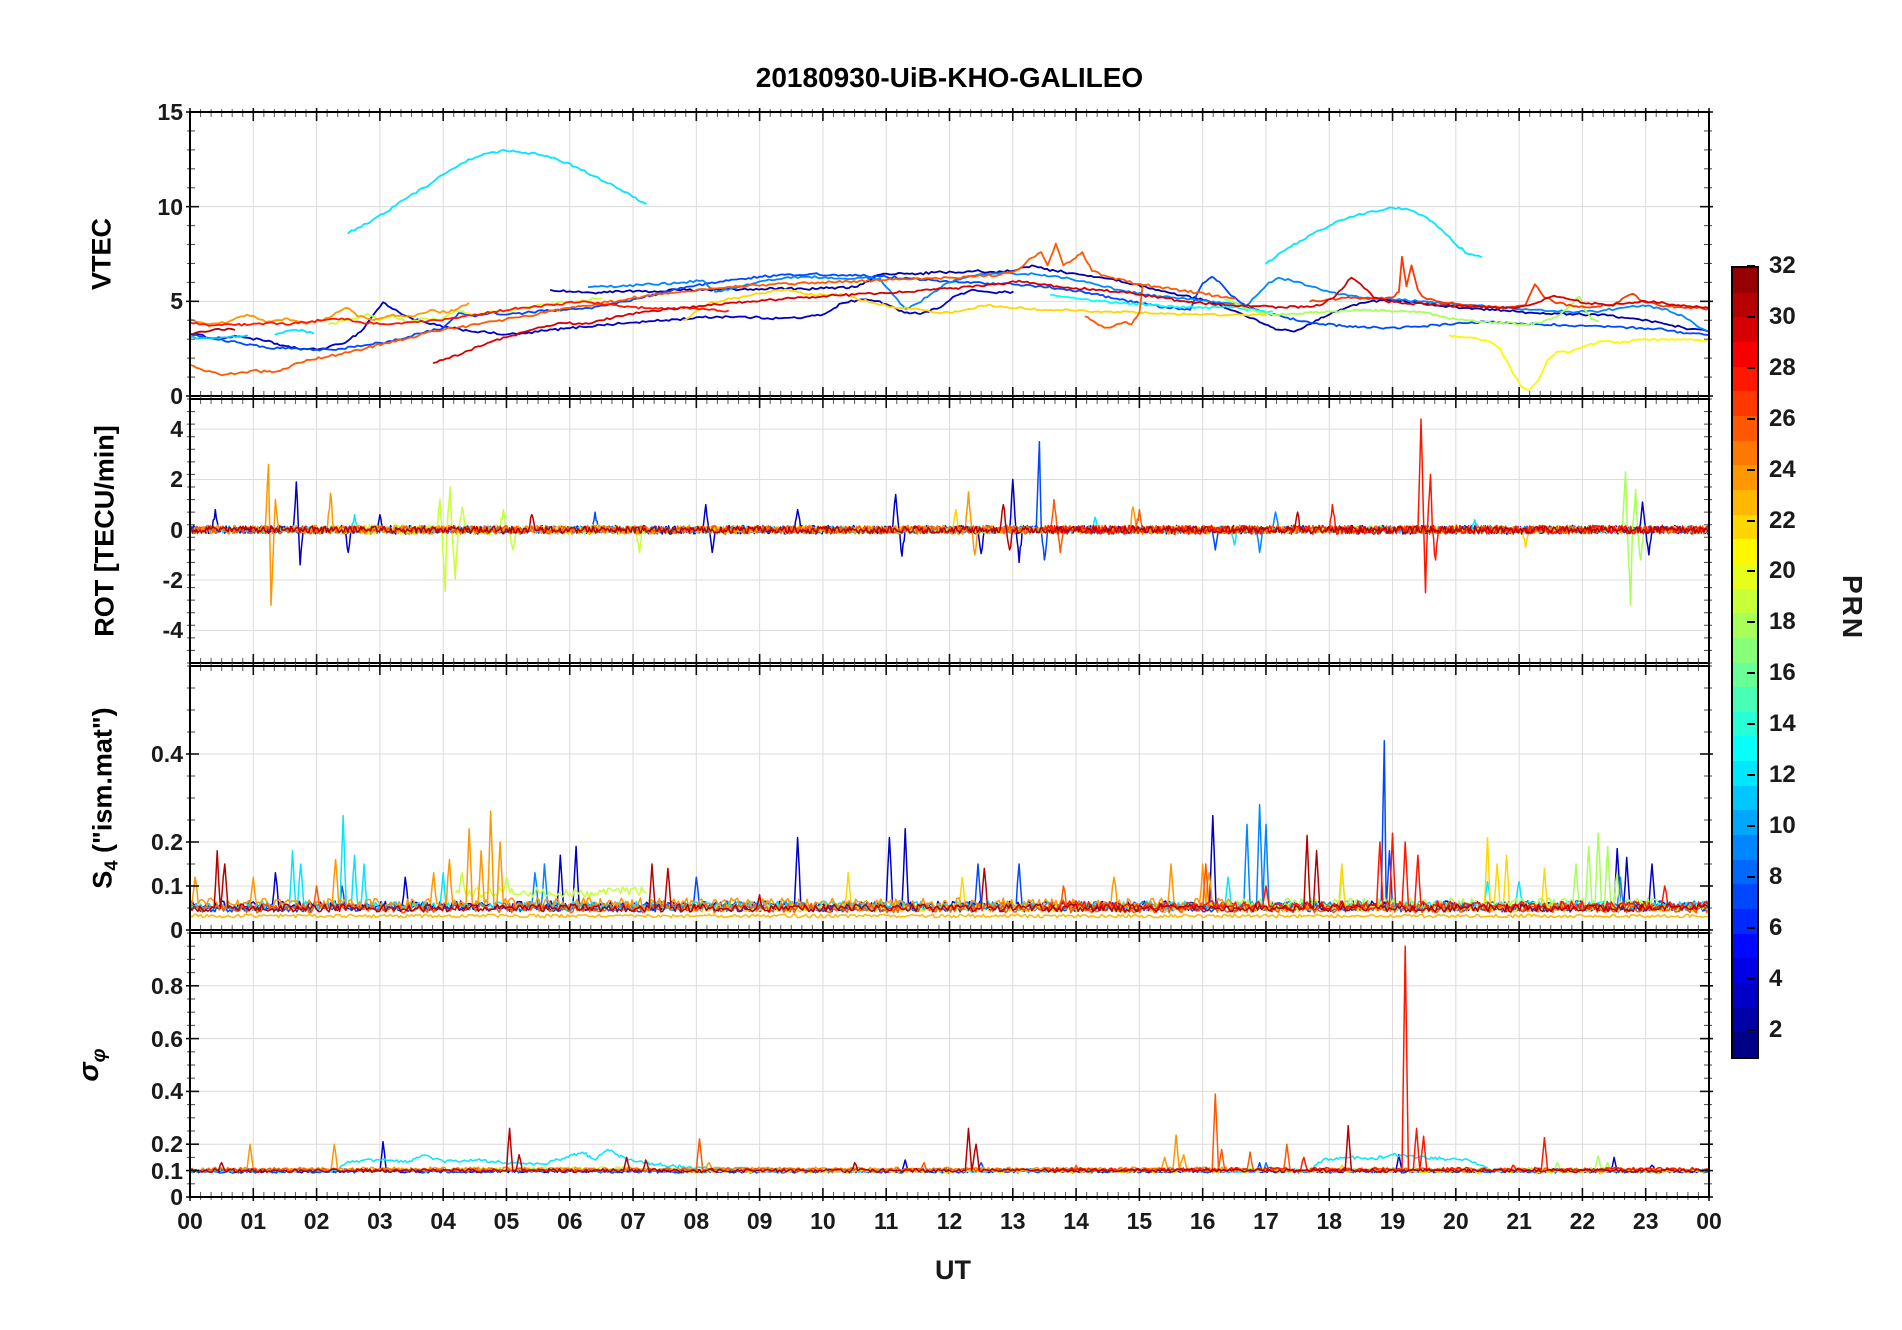  Describe the element at coordinates (170, 206) in the screenshot. I see `ytick-label-vtec: 10` at that location.